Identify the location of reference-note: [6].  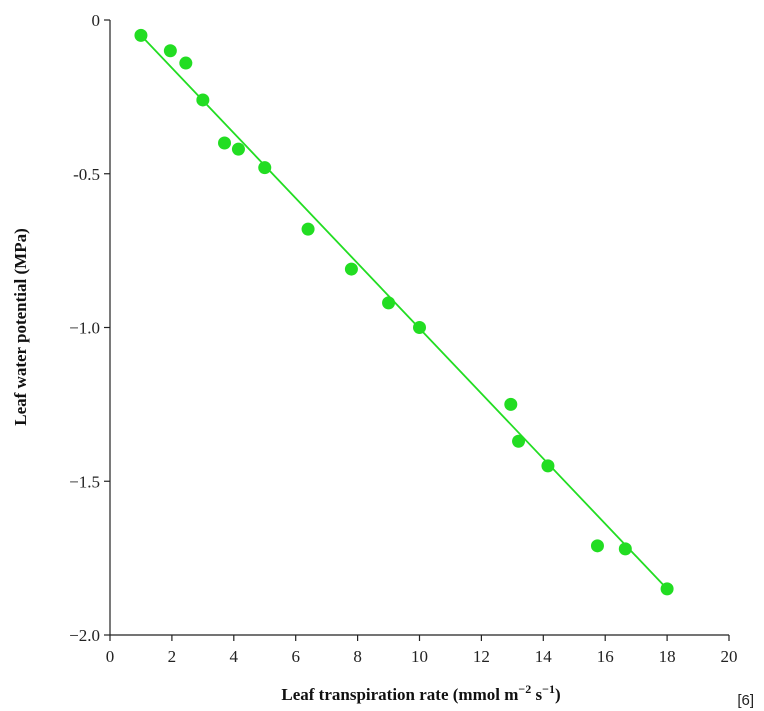
(745, 700).